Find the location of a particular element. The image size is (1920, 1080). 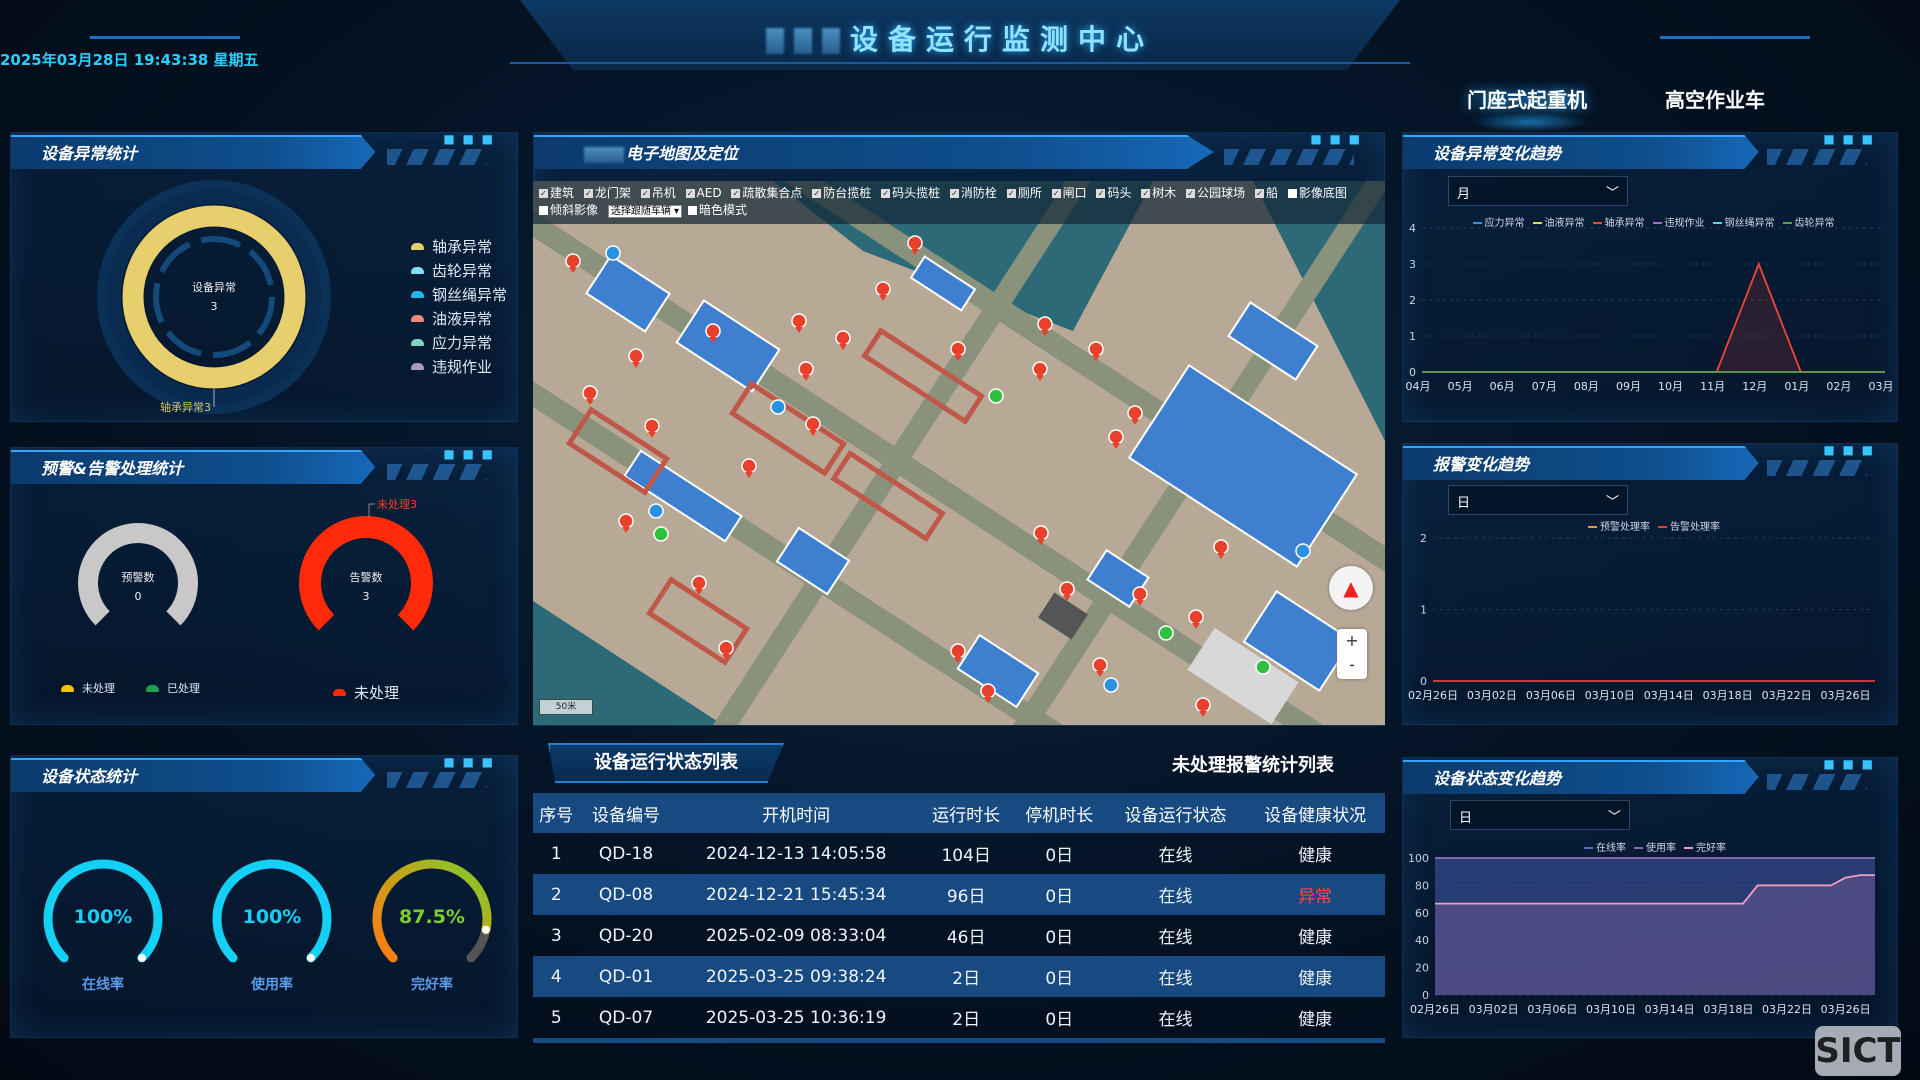

layer-toggle-14: 影像底图 is located at coordinates (1317, 193).